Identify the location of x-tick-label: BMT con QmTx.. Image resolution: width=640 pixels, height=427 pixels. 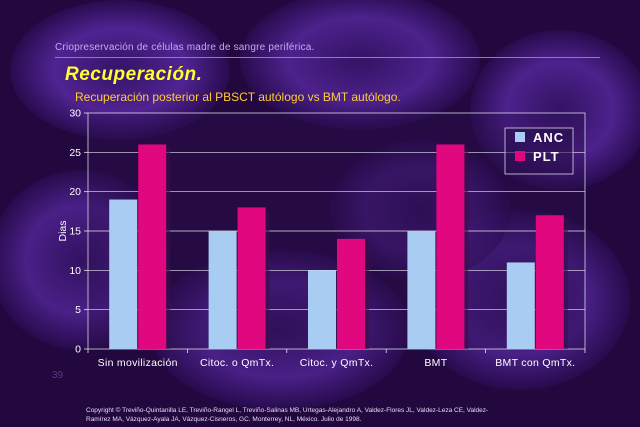
(535, 363).